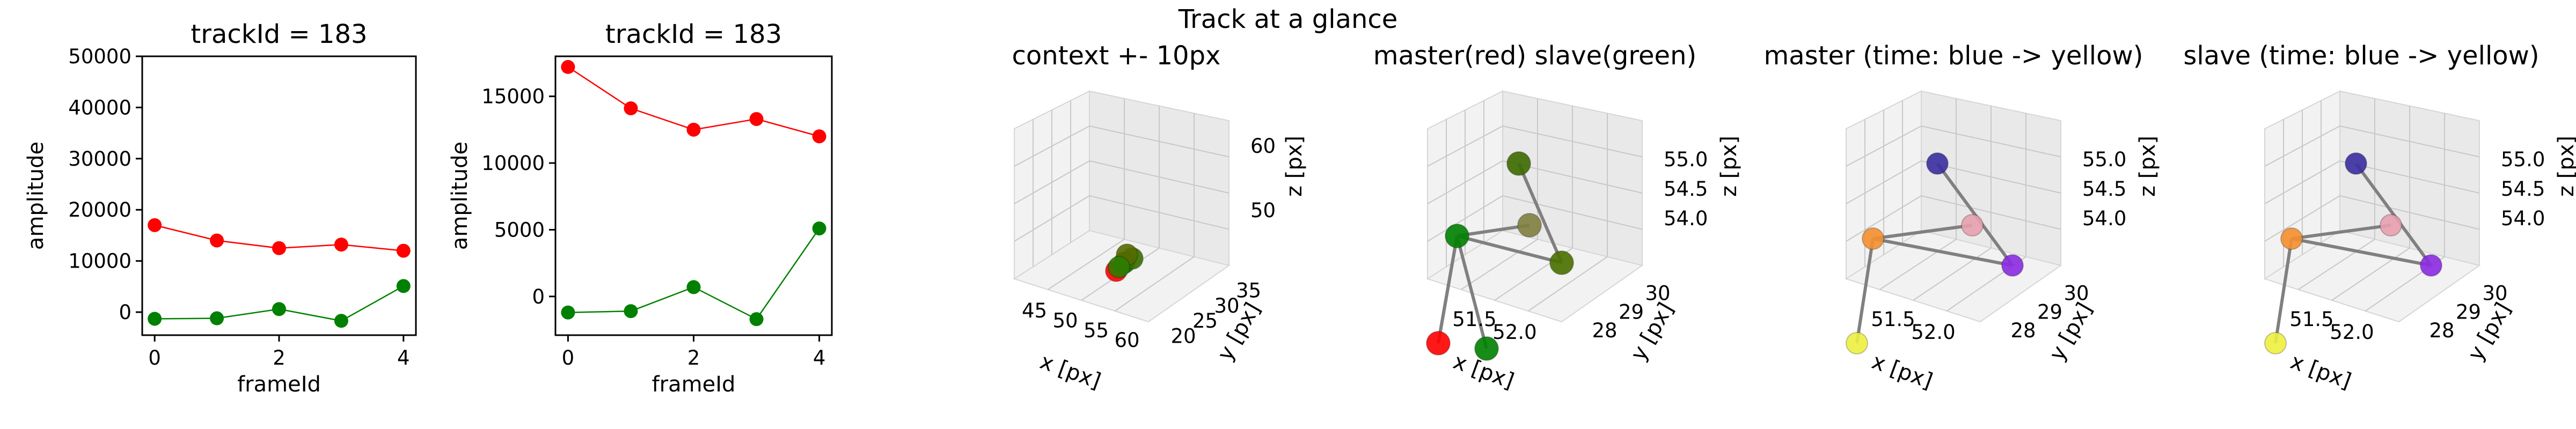 The image size is (2576, 429). What do you see at coordinates (99, 107) in the screenshot?
I see `y-tick-label: 40000` at bounding box center [99, 107].